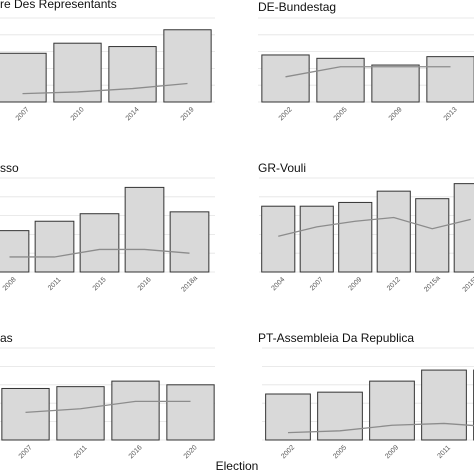 This screenshot has width=474, height=474. What do you see at coordinates (336, 338) in the screenshot?
I see `panel-title: PT-Assembleia Da Republica` at bounding box center [336, 338].